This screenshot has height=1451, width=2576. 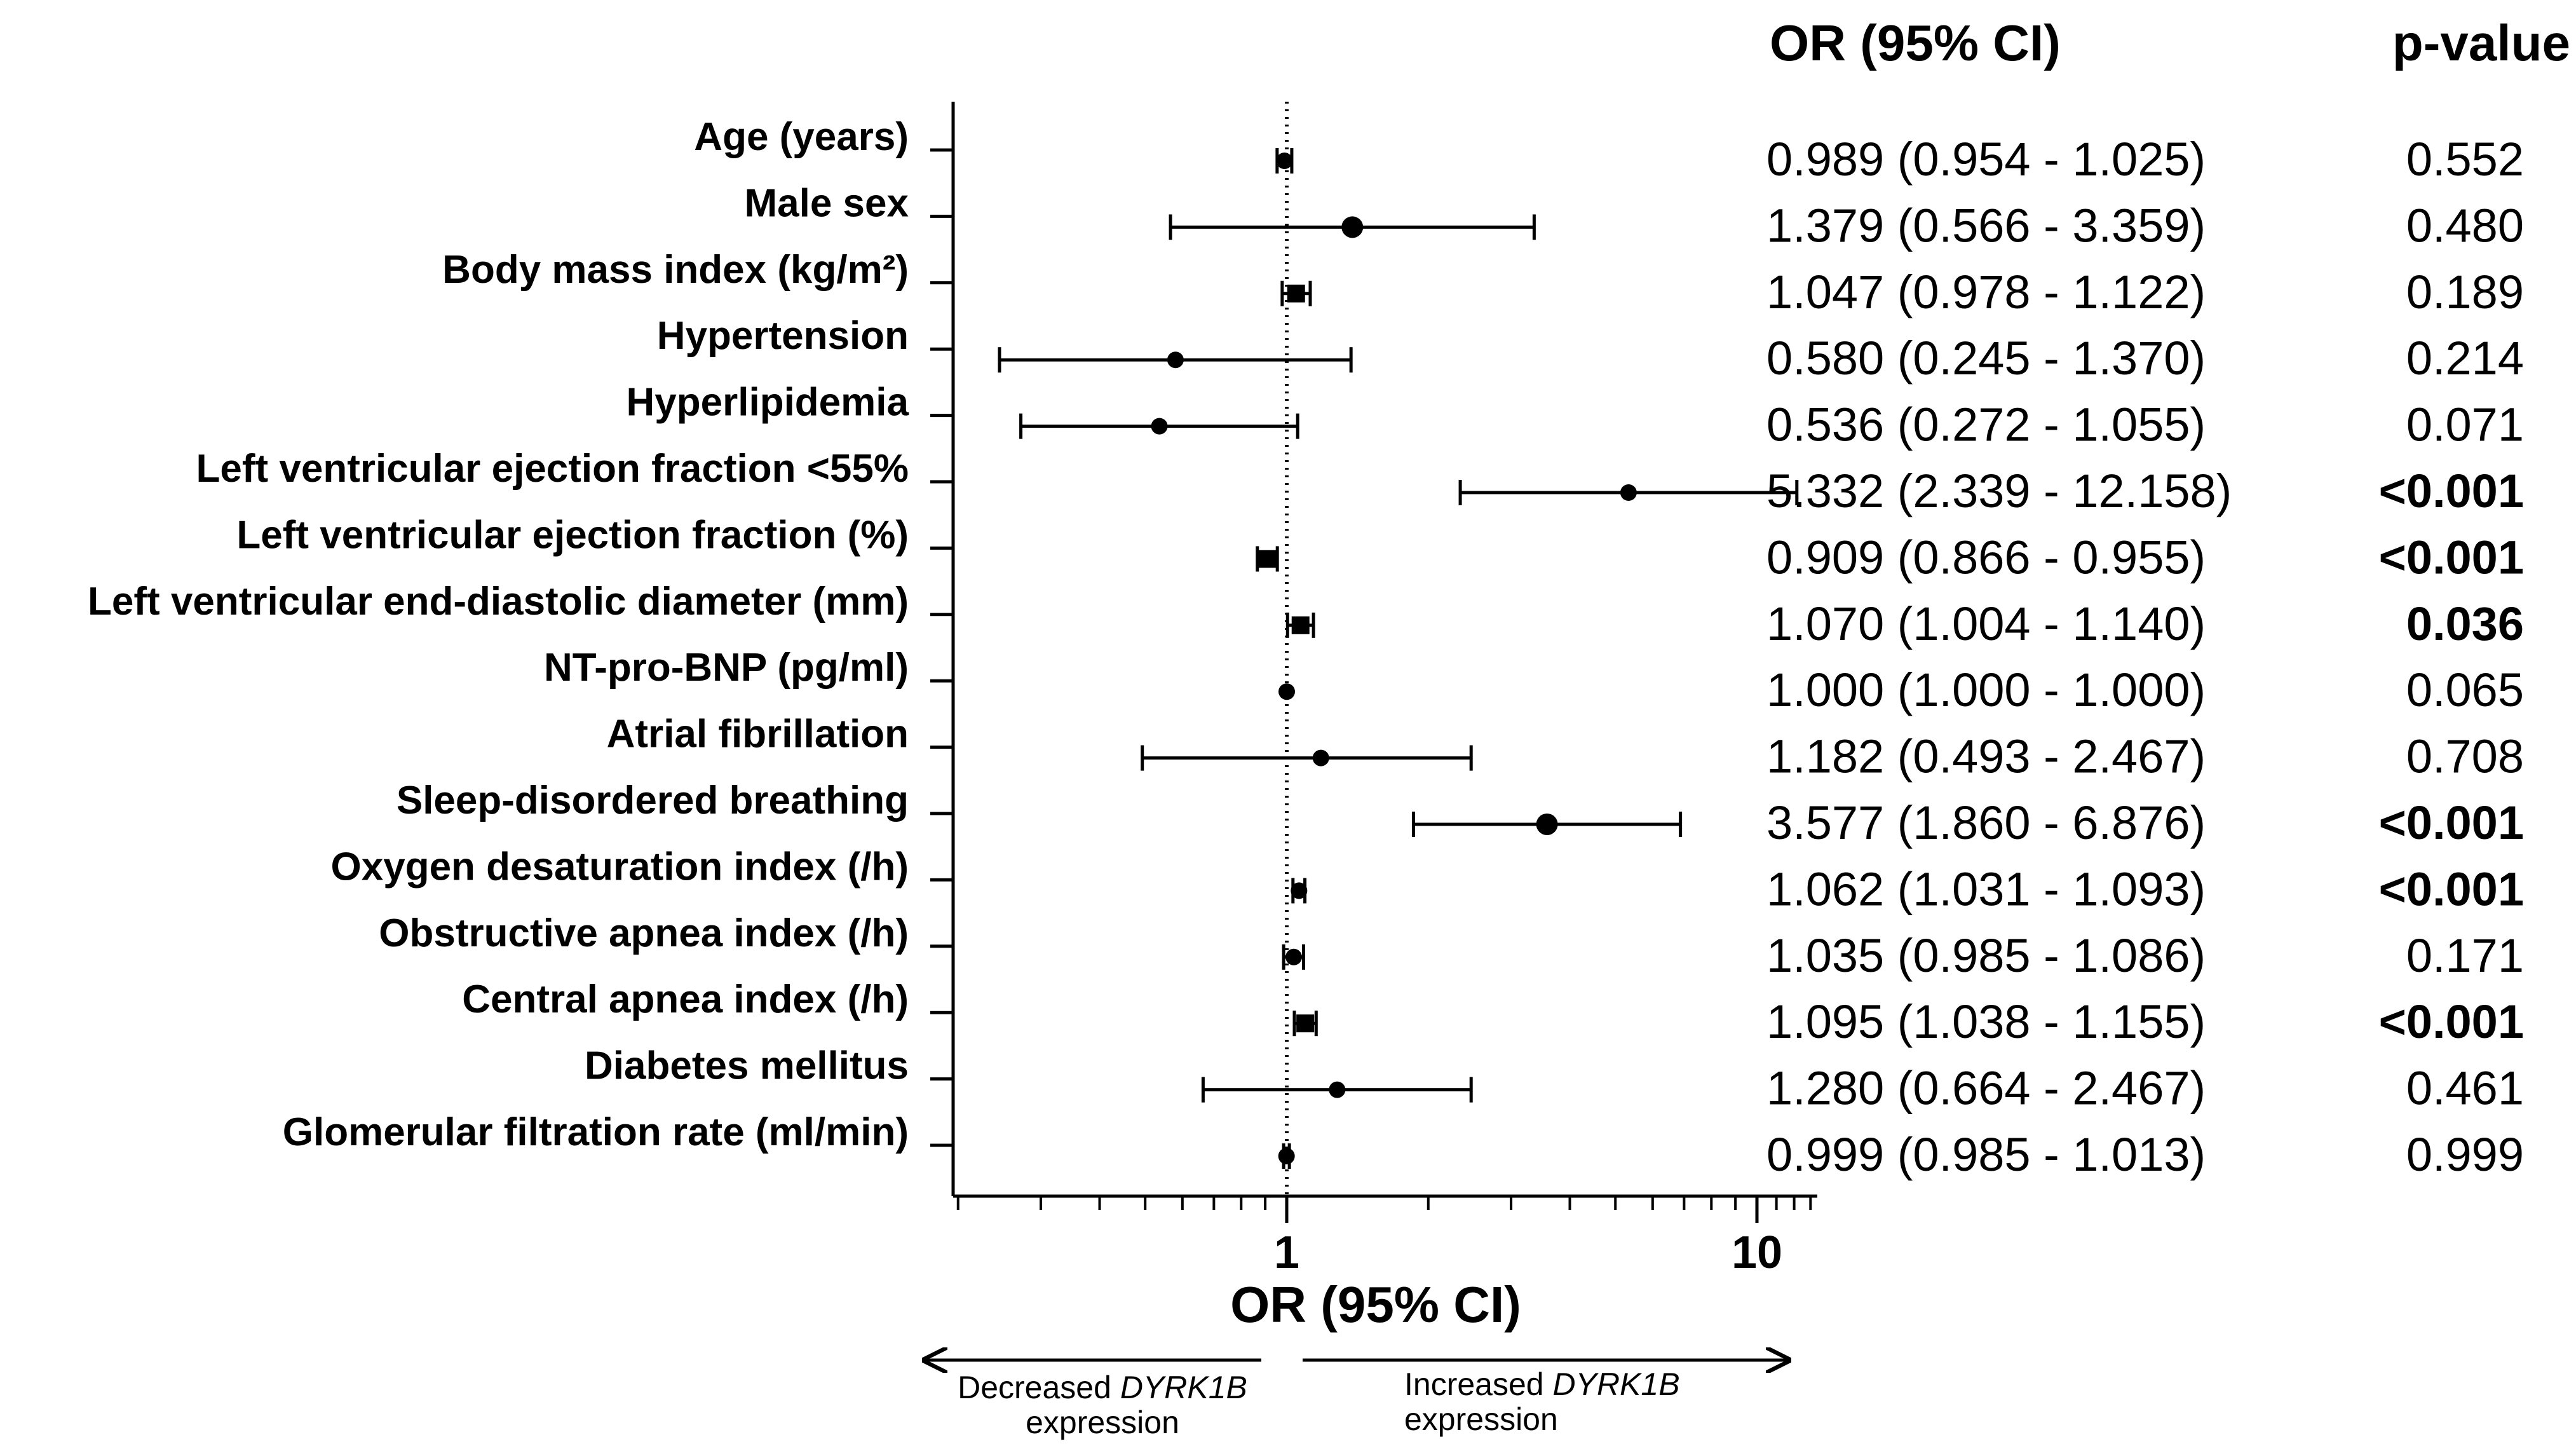 What do you see at coordinates (1986, 159) in the screenshot?
I see `or-ci-value: 0.989 (0.954 - 1.025)` at bounding box center [1986, 159].